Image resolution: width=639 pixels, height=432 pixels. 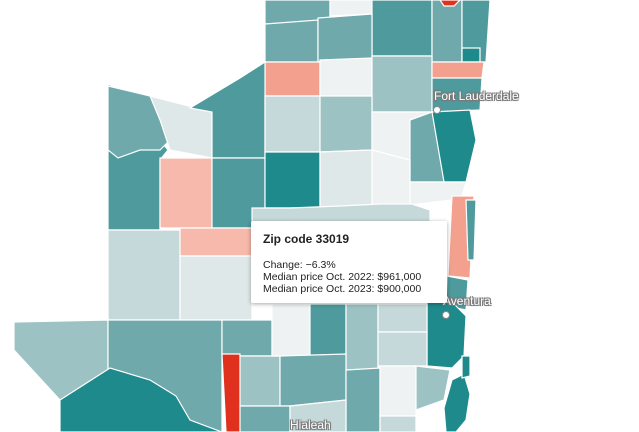 What do you see at coordinates (342, 277) in the screenshot?
I see `tooltip-price-2022: Median price Oct. 2022: $961,000` at bounding box center [342, 277].